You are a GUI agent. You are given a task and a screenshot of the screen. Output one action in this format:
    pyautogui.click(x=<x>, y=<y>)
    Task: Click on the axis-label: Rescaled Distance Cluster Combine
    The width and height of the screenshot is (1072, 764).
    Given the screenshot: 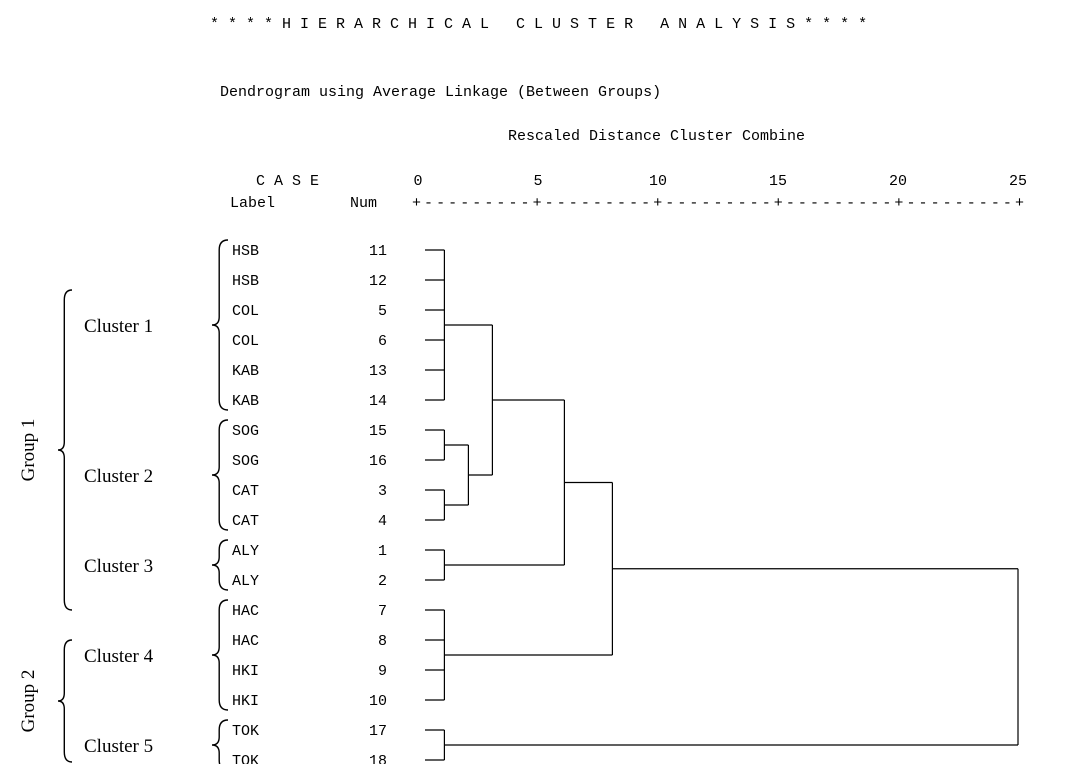 What is the action you would take?
    pyautogui.click(x=656, y=136)
    